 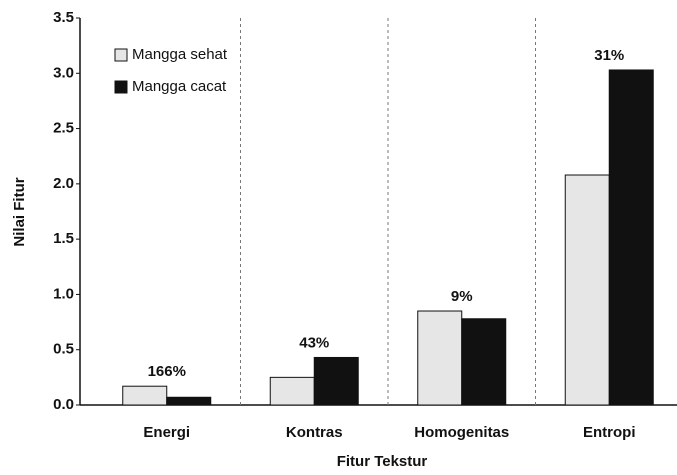 I want to click on annotation: 43%, so click(x=314, y=342).